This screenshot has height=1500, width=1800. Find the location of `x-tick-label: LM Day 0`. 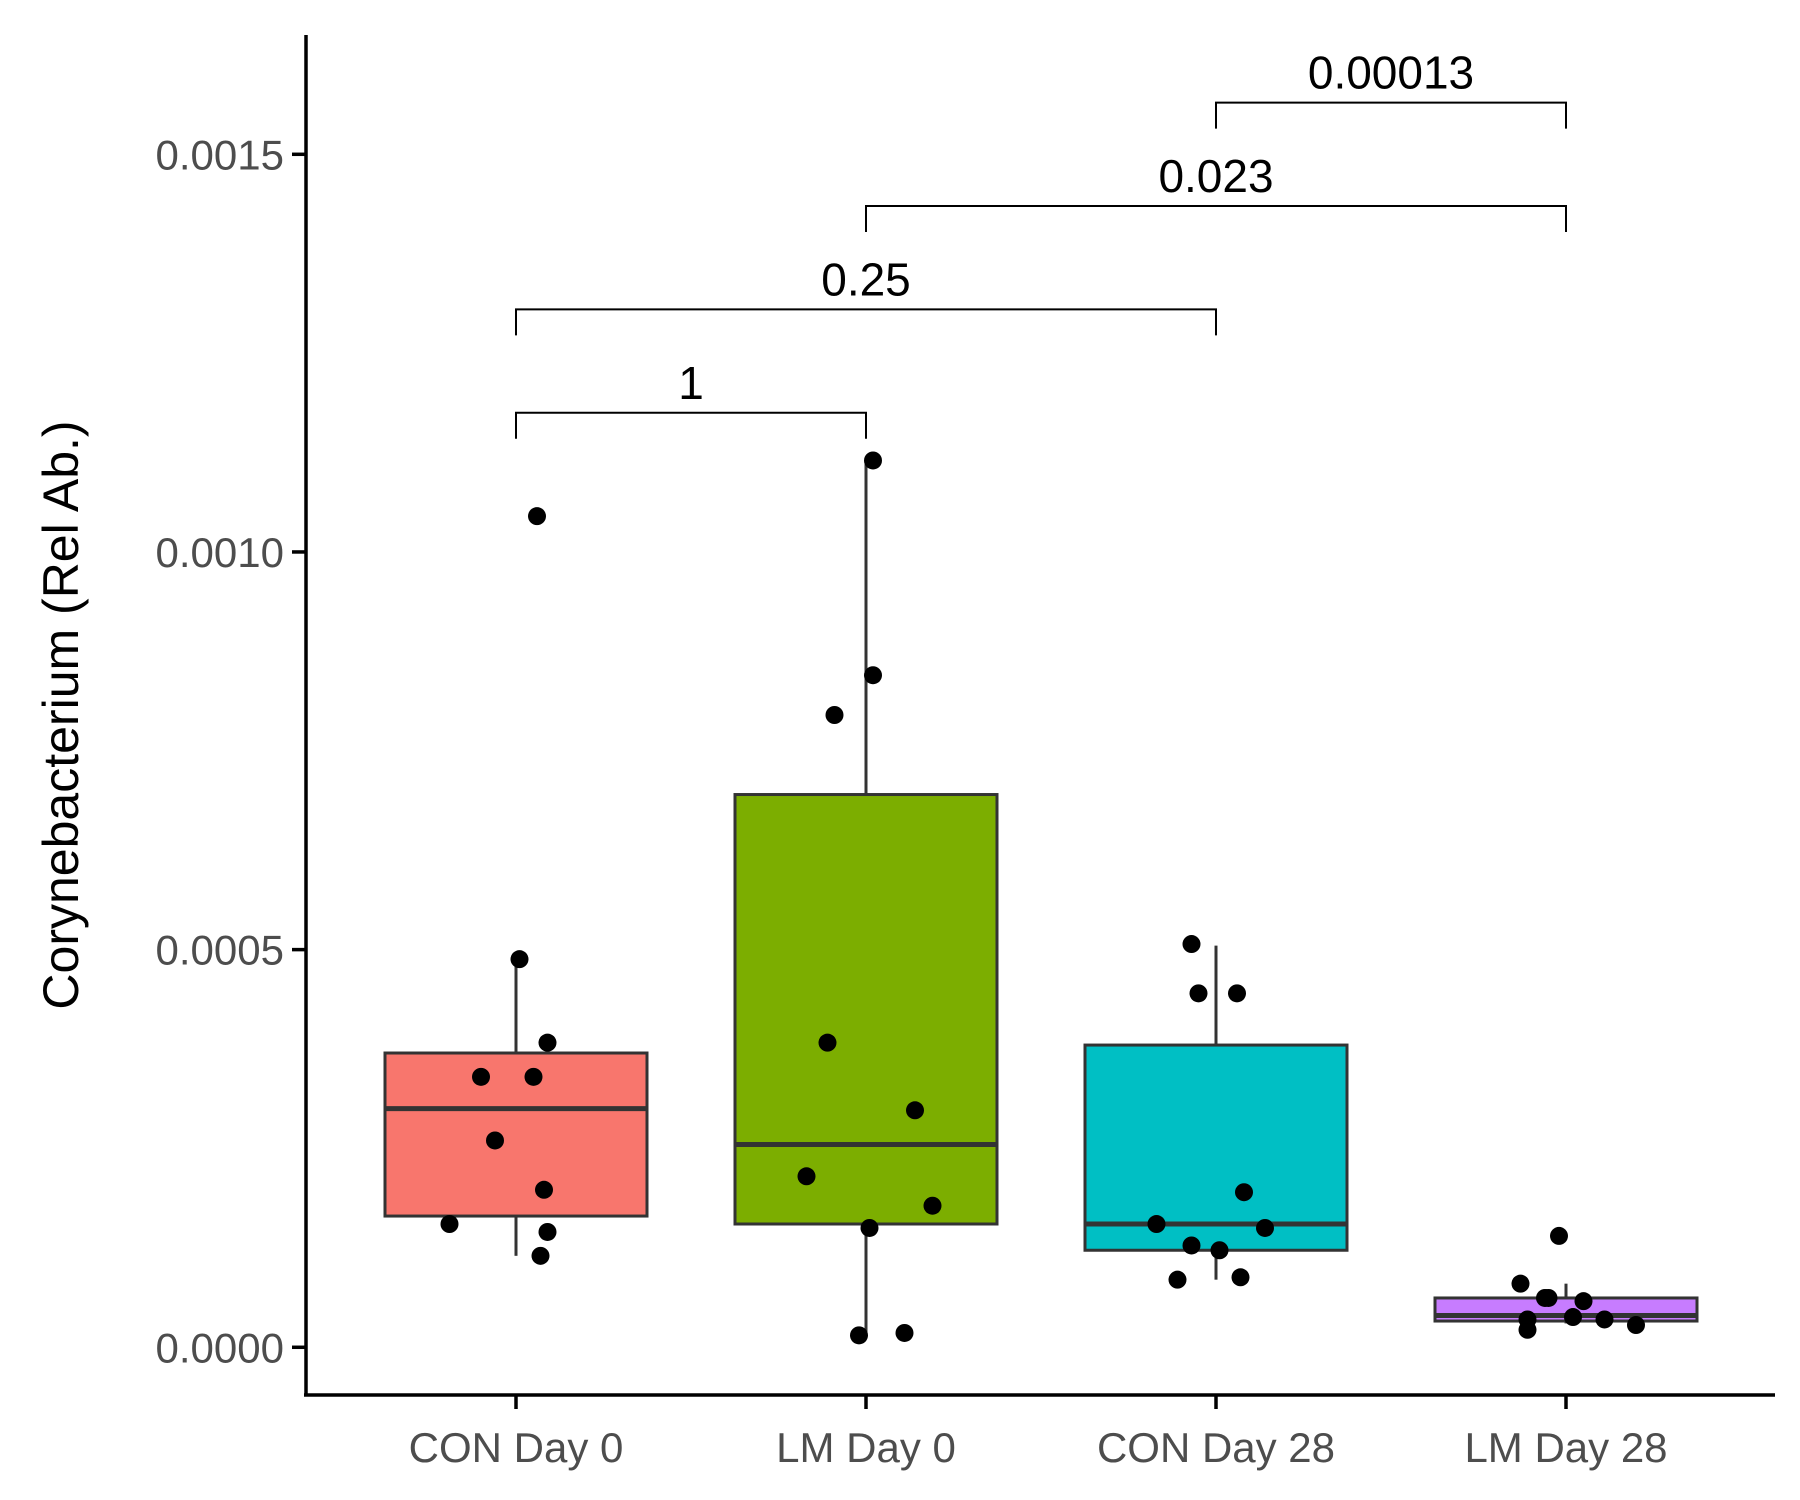

x-tick-label: LM Day 0 is located at coordinates (866, 1447).